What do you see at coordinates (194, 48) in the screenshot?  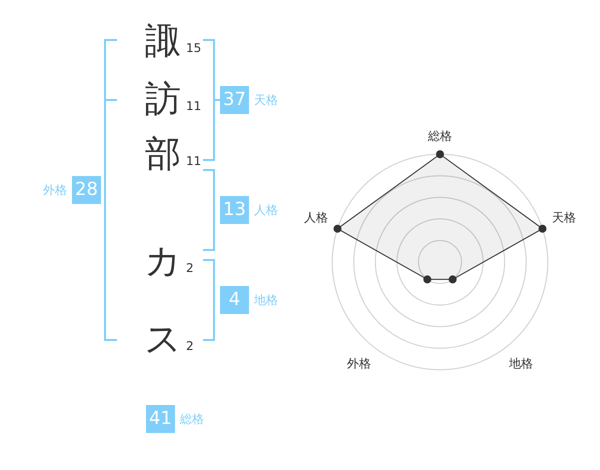 I see `text: 15` at bounding box center [194, 48].